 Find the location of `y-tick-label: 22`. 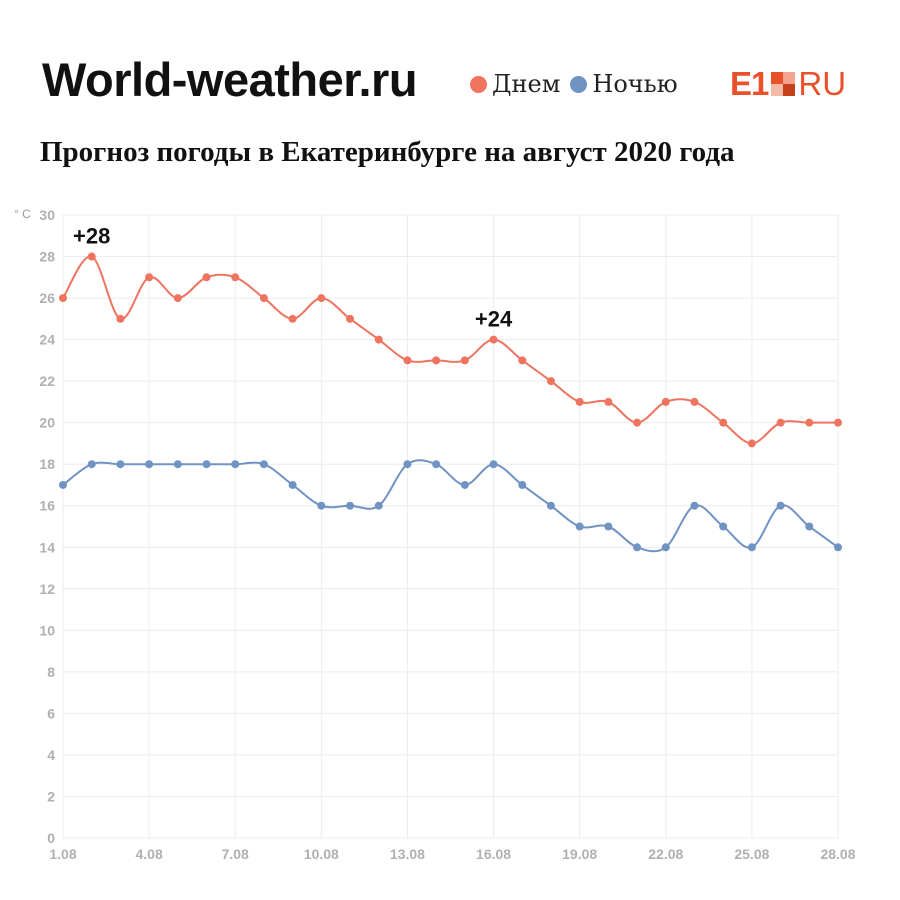

y-tick-label: 22 is located at coordinates (47, 381).